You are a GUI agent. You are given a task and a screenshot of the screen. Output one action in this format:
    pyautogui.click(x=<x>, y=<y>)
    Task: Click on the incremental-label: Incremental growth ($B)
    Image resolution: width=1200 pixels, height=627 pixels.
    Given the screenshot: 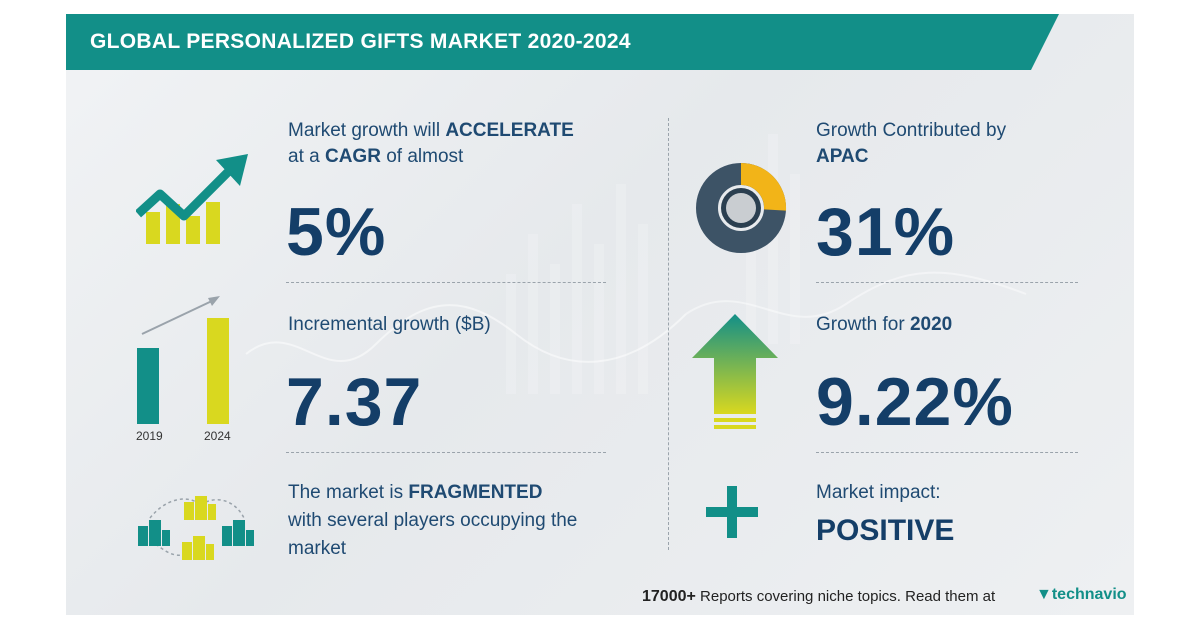 What is the action you would take?
    pyautogui.click(x=389, y=324)
    